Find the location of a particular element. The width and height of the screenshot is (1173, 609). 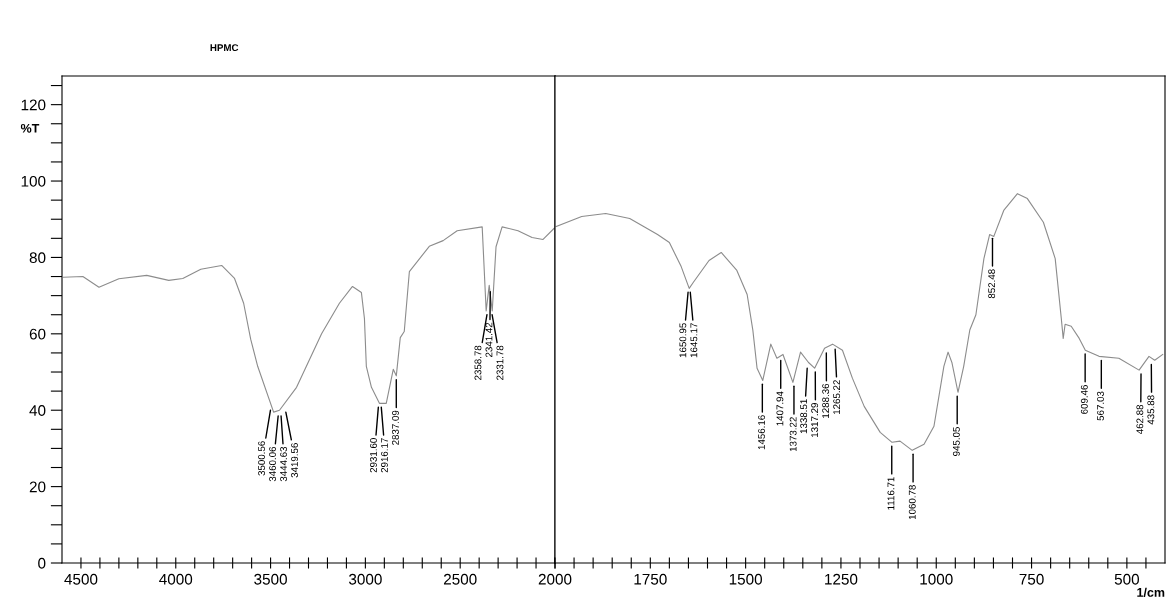

annotation: 3500.56 is located at coordinates (261, 458).